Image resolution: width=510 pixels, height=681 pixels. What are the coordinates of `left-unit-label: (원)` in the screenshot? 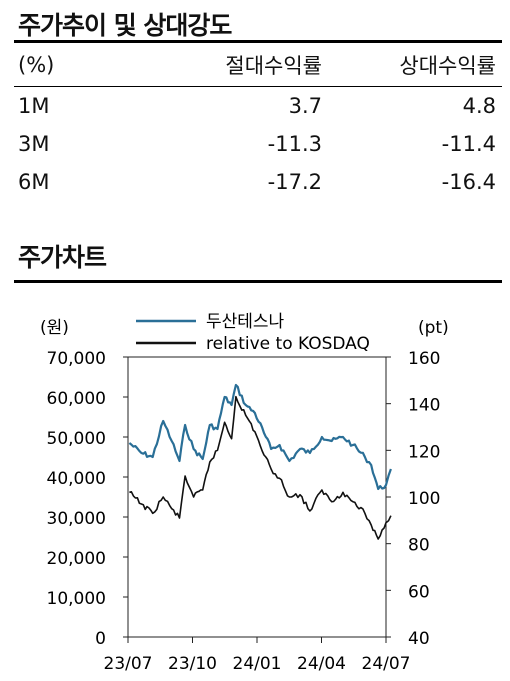 It's located at (54, 328).